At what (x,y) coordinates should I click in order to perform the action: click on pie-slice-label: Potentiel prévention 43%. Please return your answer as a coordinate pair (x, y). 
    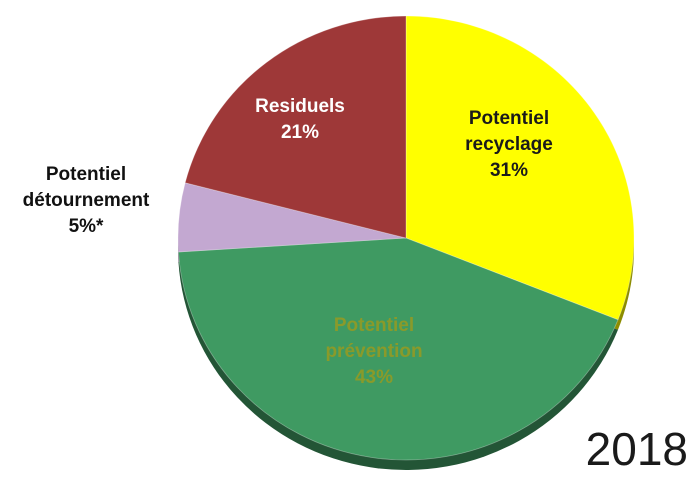
    Looking at the image, I should click on (373, 351).